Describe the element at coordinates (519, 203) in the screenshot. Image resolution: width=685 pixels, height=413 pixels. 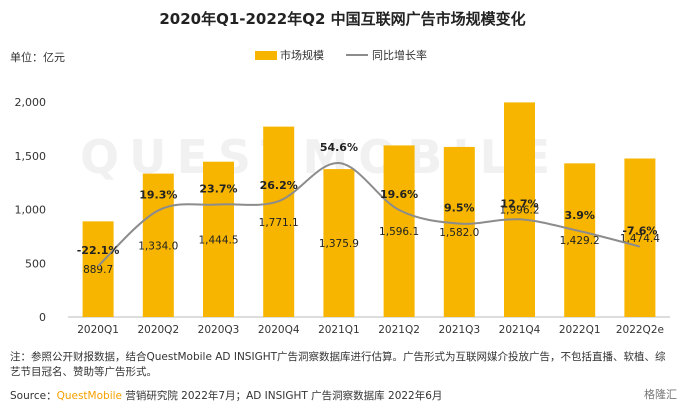
I see `growth-rate-label: 12.7%` at that location.